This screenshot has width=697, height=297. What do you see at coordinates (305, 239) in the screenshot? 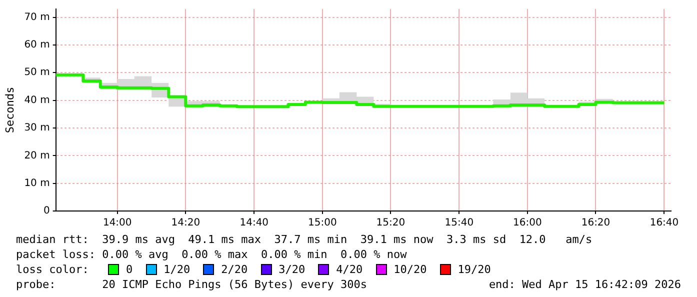
I see `text: median rtt: 39.9 ms avg 49.1 ms max 37.7 ms min 39.1 ms now 3.3 ms sd 12.0 am/s` at bounding box center [305, 239].